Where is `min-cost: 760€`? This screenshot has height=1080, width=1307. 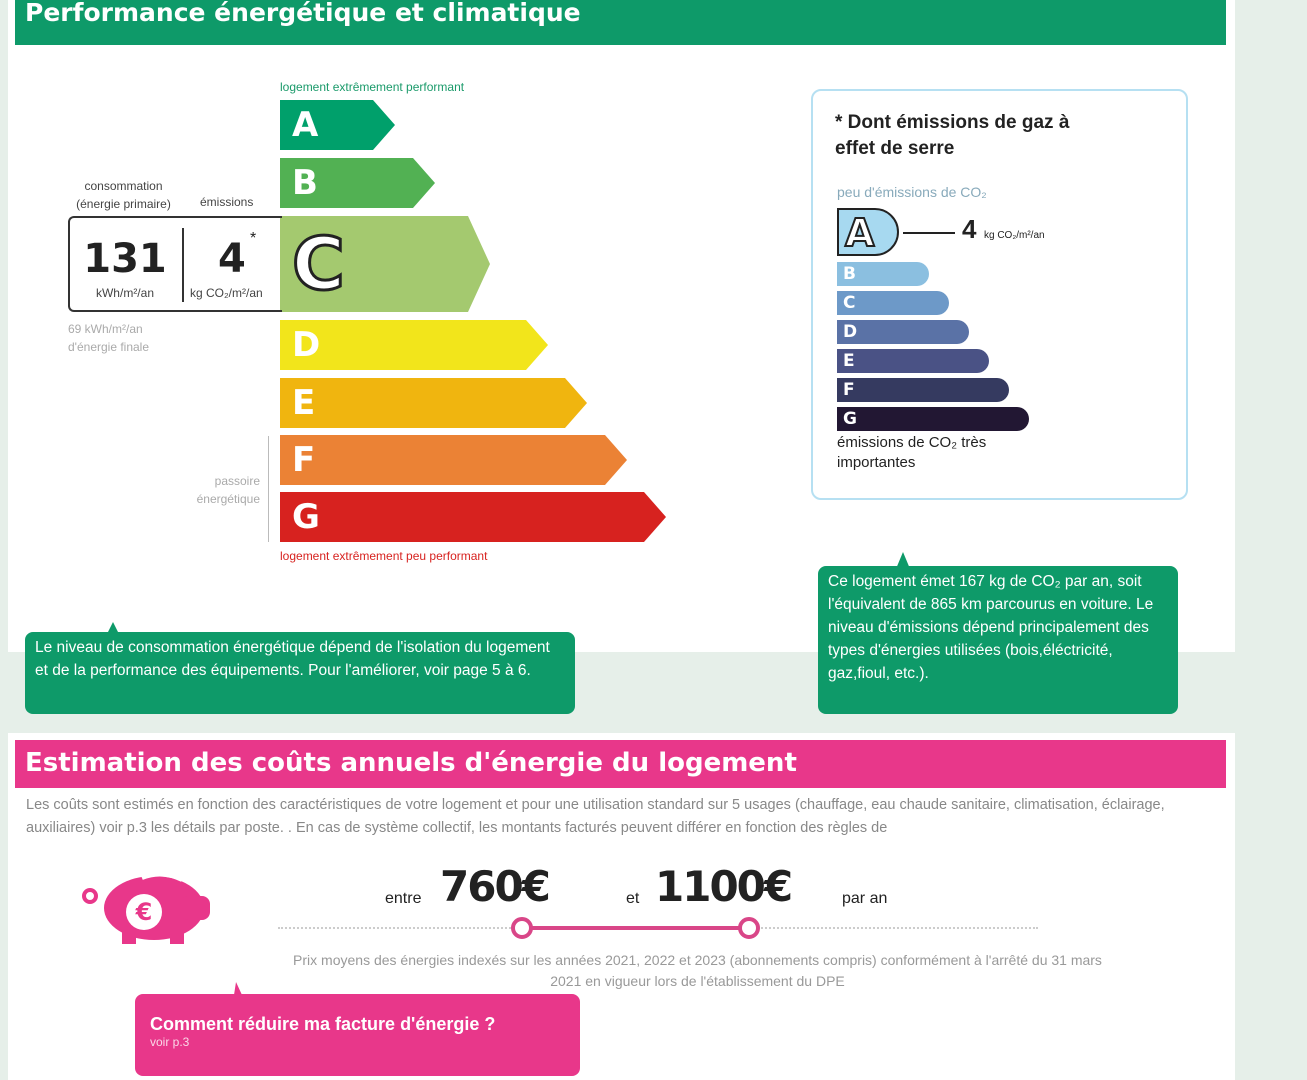 min-cost: 760€ is located at coordinates (495, 886).